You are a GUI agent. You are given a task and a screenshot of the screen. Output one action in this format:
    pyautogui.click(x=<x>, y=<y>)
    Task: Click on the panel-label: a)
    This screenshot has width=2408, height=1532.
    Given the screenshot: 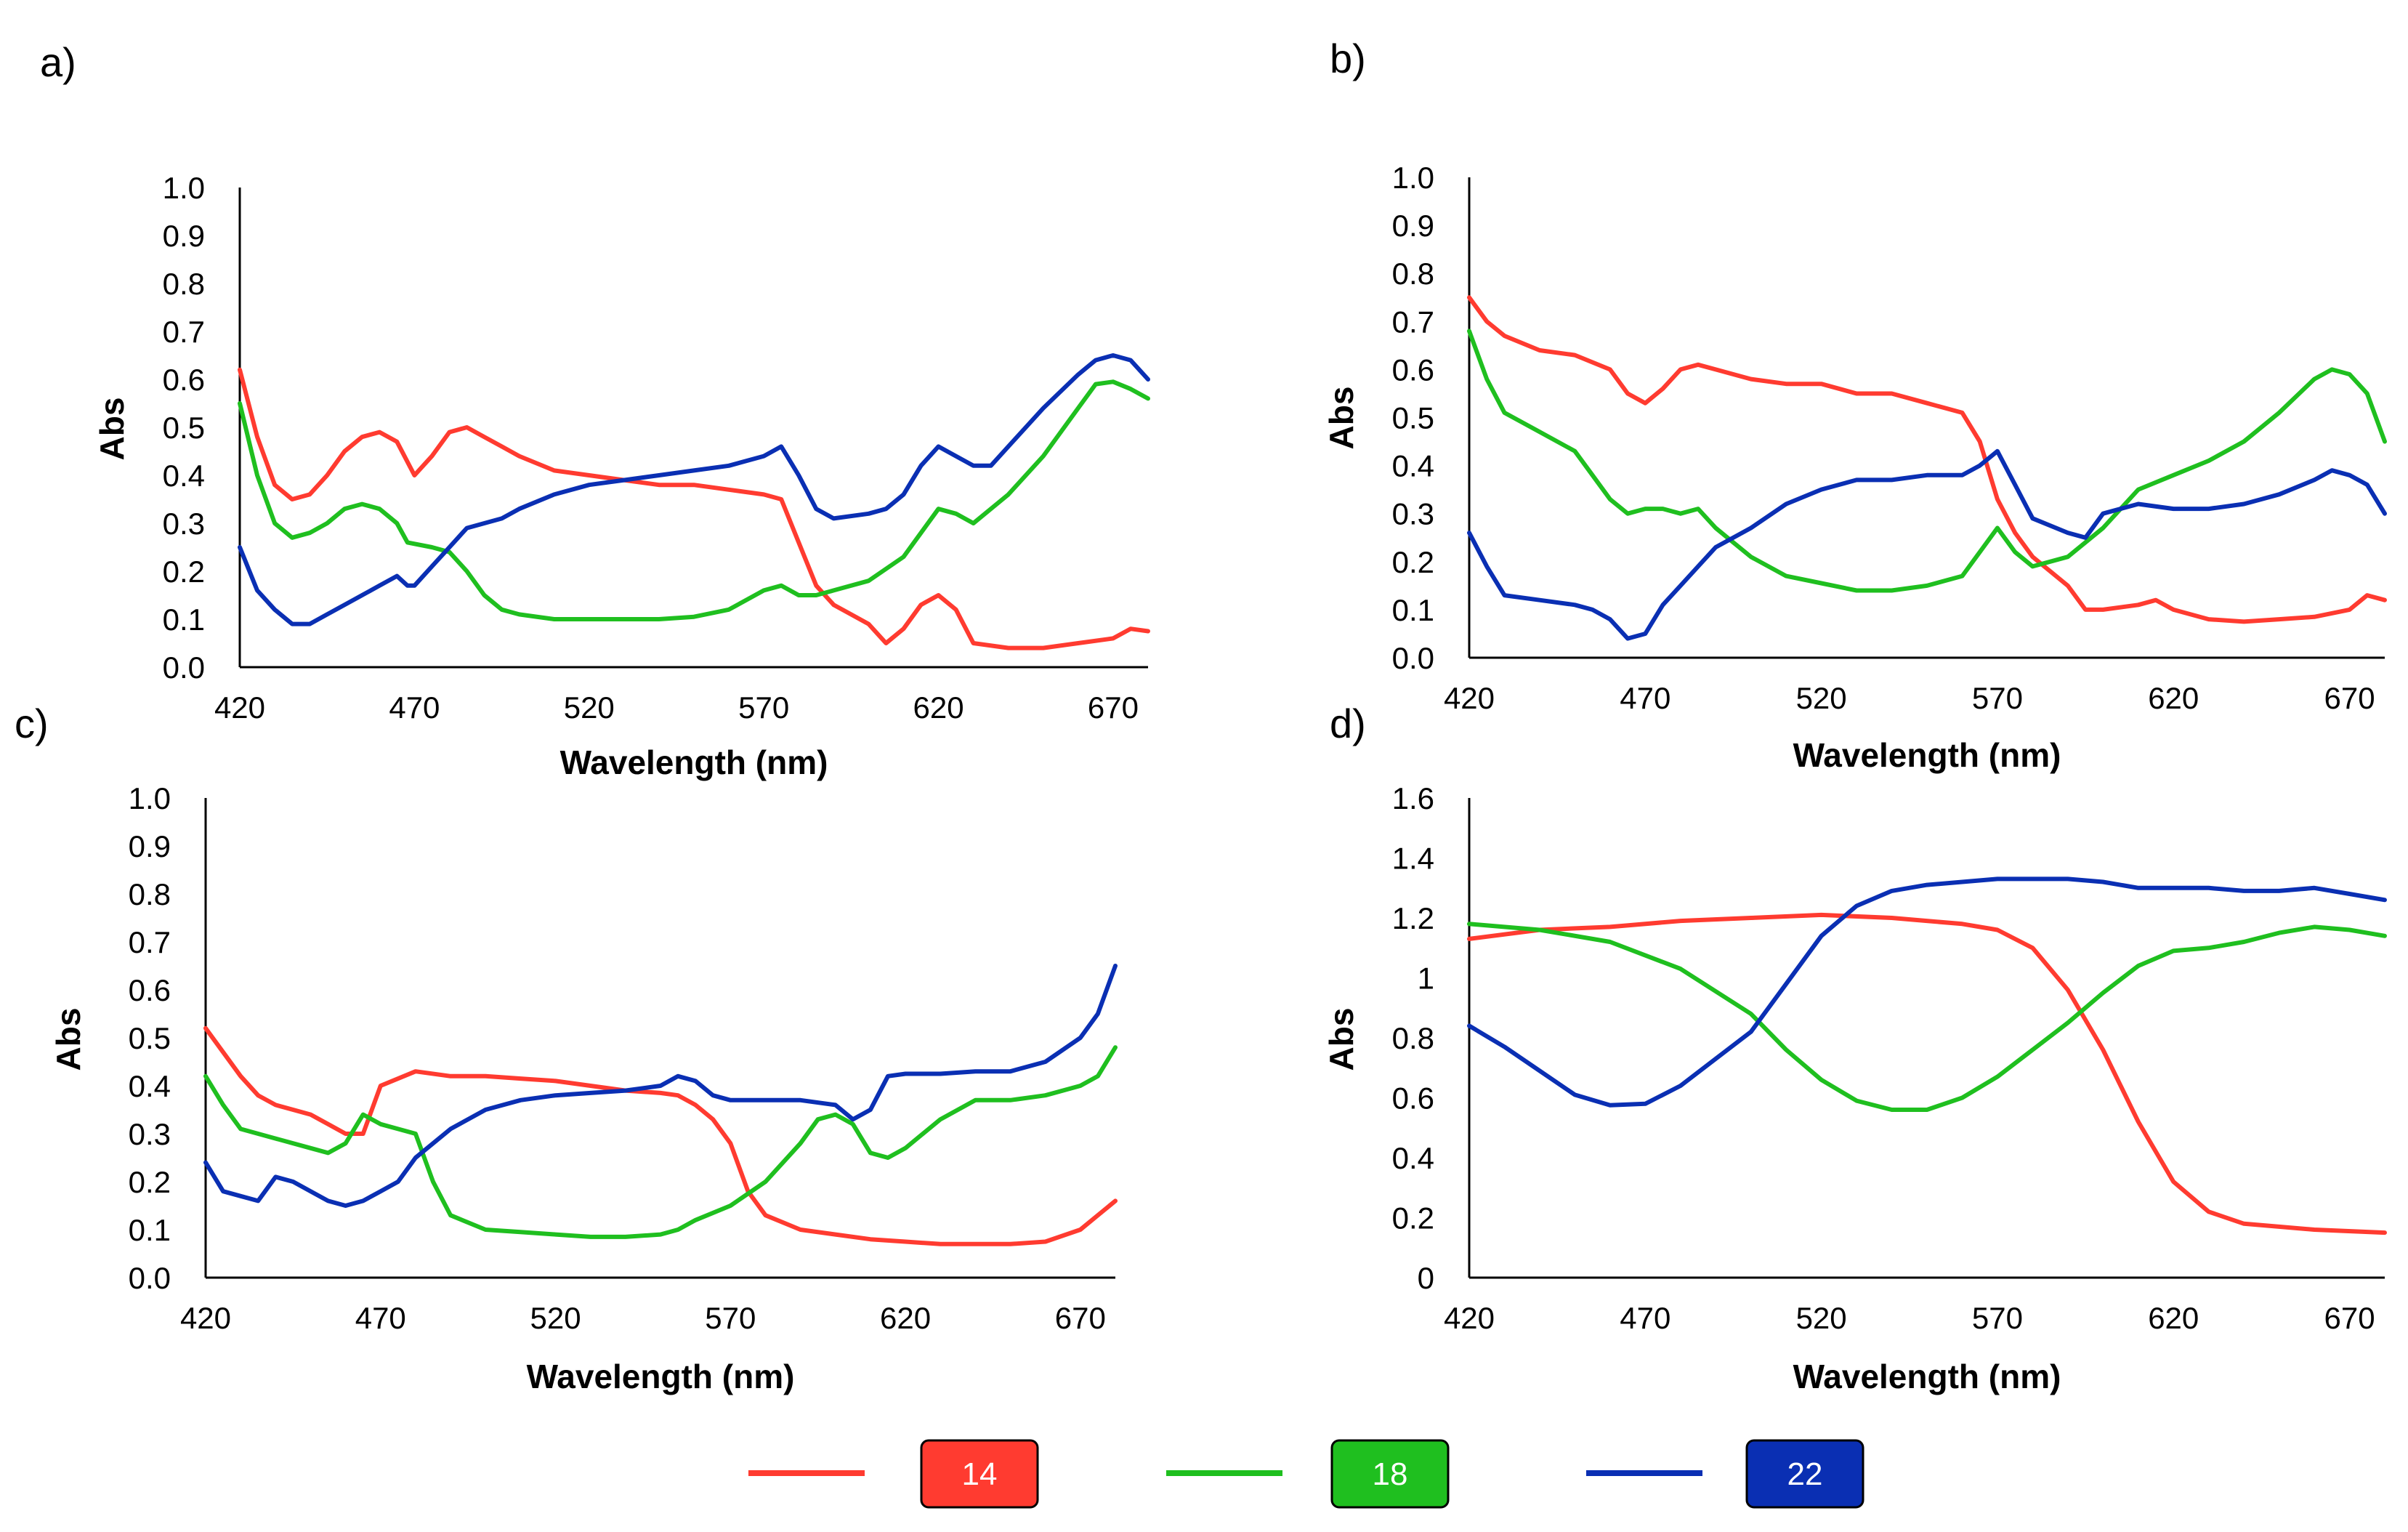 What is the action you would take?
    pyautogui.click(x=58, y=62)
    